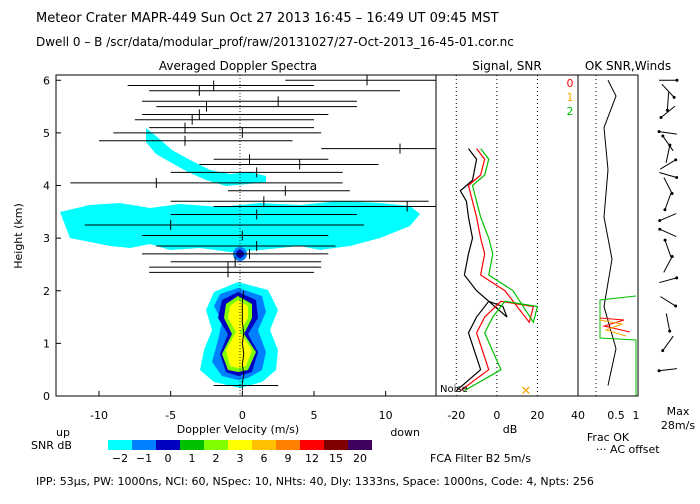 This screenshot has width=700, height=504. What do you see at coordinates (570, 83) in the screenshot?
I see `ok-legend-entry: 0` at bounding box center [570, 83].